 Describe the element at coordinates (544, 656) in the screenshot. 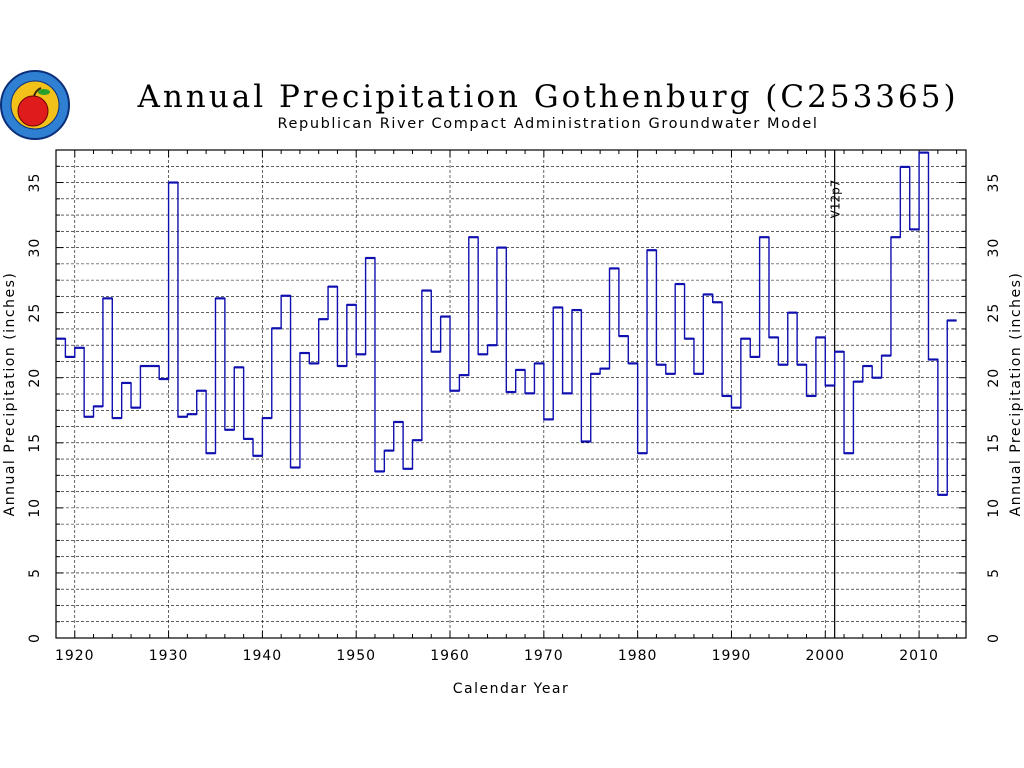

I see `x-tick-label: 1970` at that location.